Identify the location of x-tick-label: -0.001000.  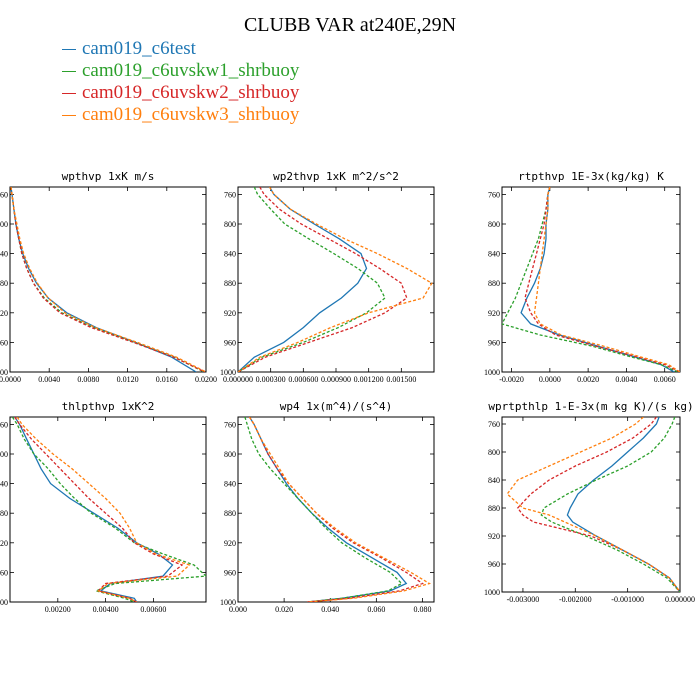
(627, 599).